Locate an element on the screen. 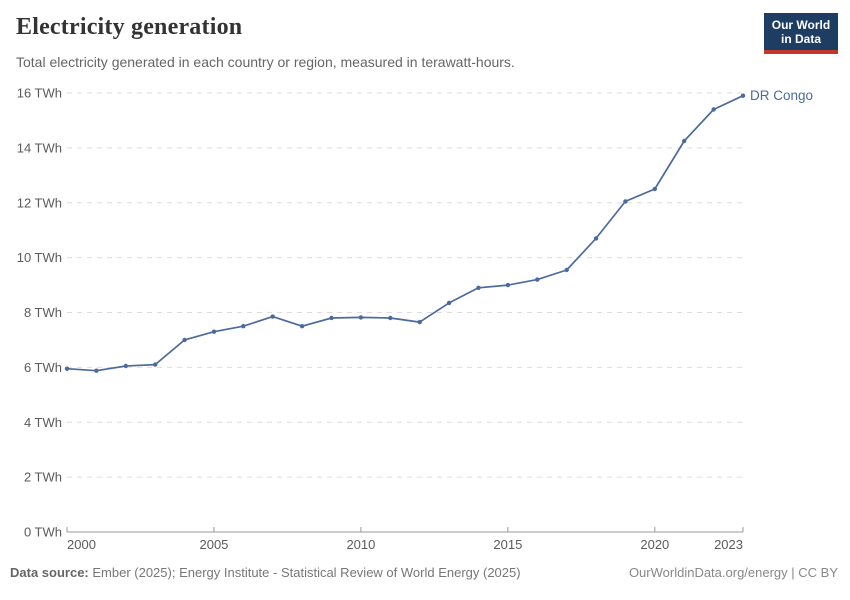  footer-link: OurWorldinData.org/energy | CC BY is located at coordinates (733, 572).